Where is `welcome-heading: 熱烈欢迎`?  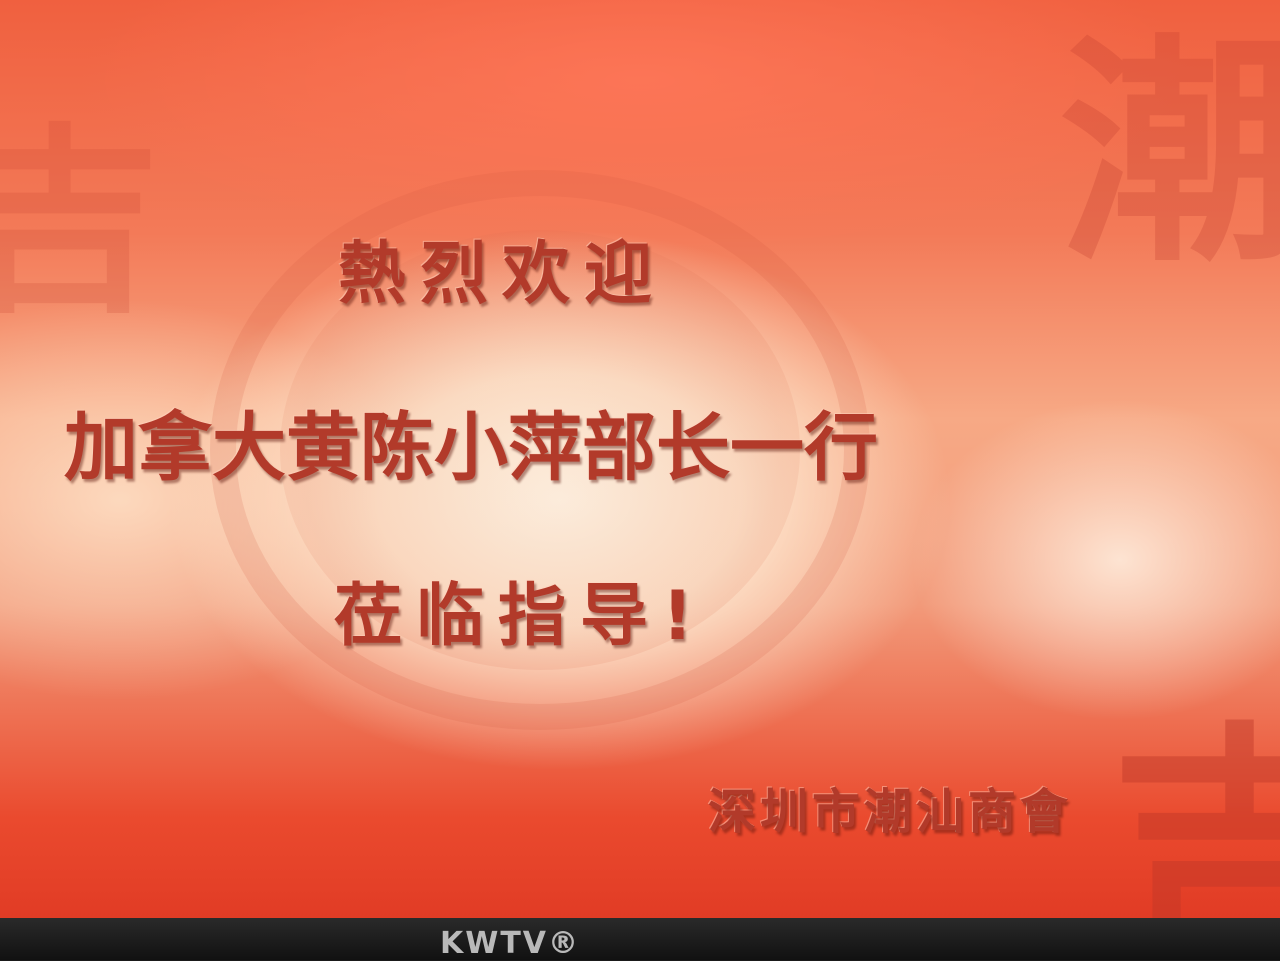
welcome-heading: 熱烈欢迎 is located at coordinates (502, 274).